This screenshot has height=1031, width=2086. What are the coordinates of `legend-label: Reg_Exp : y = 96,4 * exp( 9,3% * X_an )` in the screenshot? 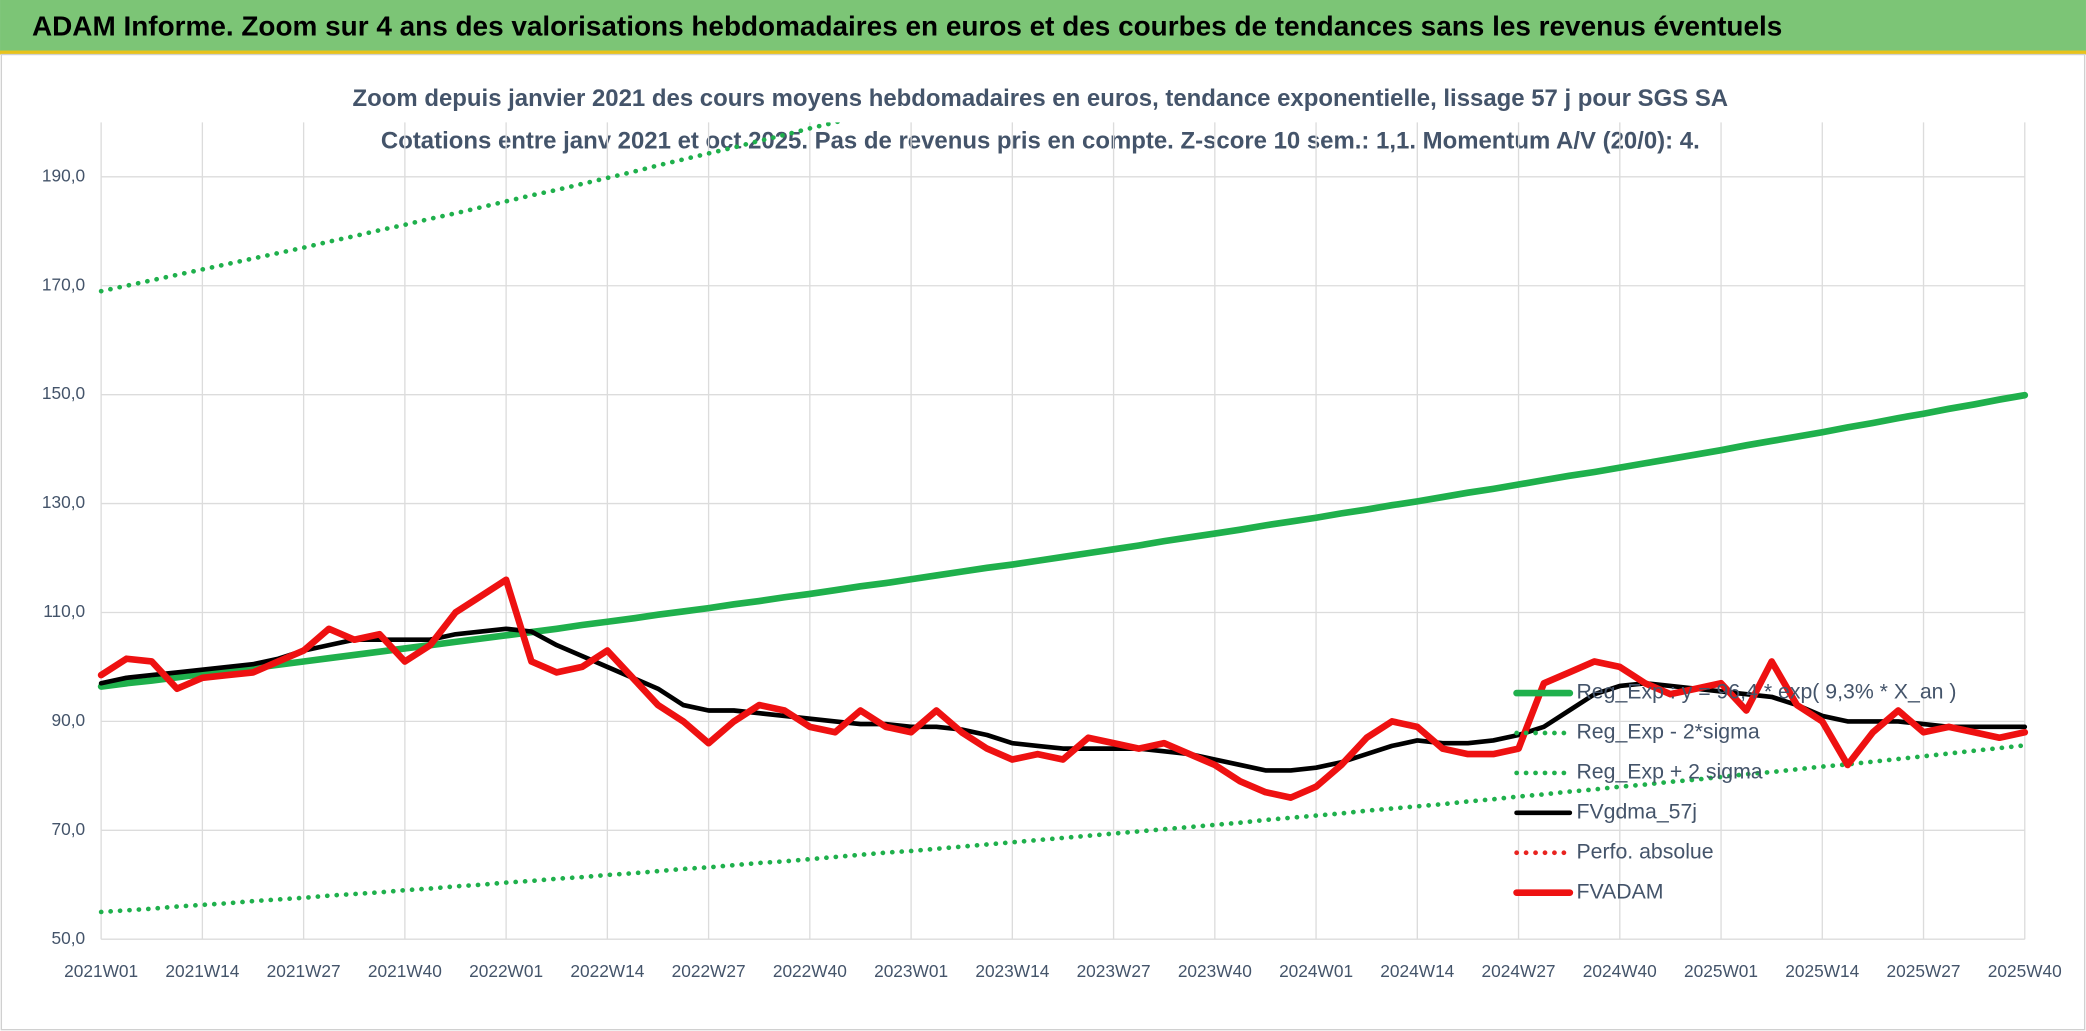 It's located at (1766, 692).